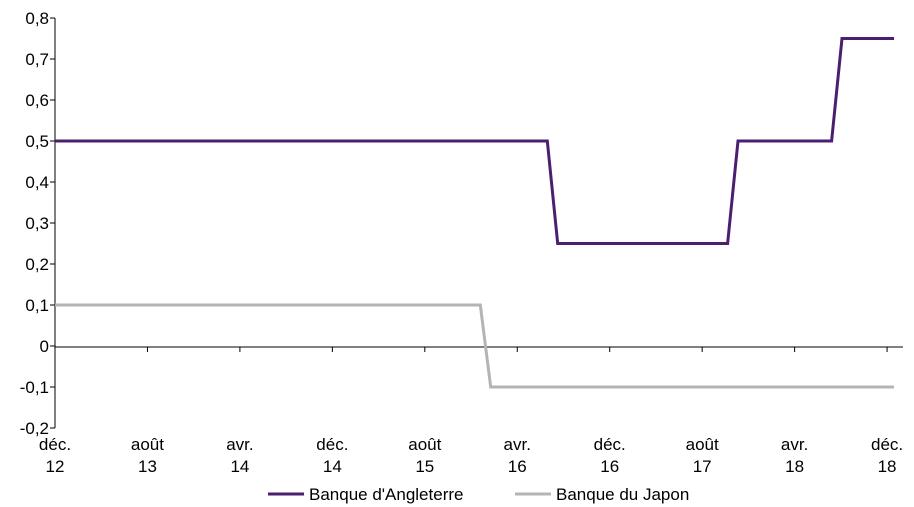 The height and width of the screenshot is (507, 914). Describe the element at coordinates (37, 182) in the screenshot. I see `y-tick-label: 0,4` at that location.